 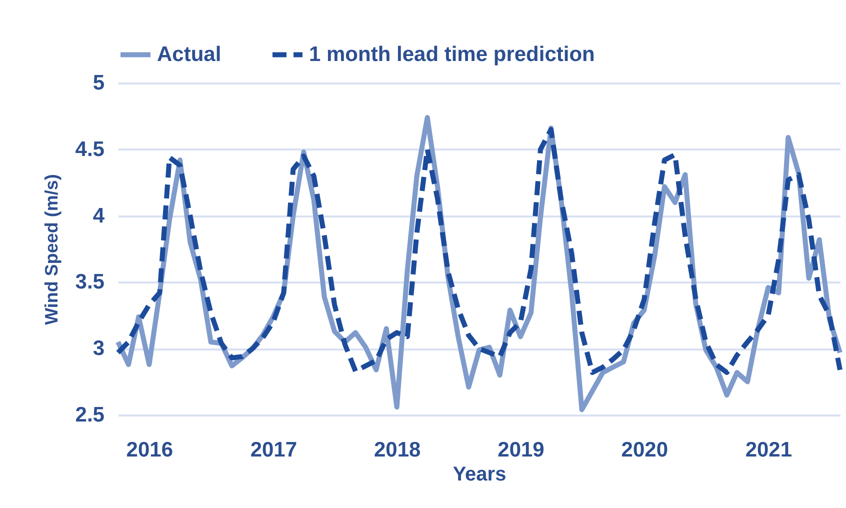 I want to click on y-tick-label: 3.5, so click(x=90, y=282).